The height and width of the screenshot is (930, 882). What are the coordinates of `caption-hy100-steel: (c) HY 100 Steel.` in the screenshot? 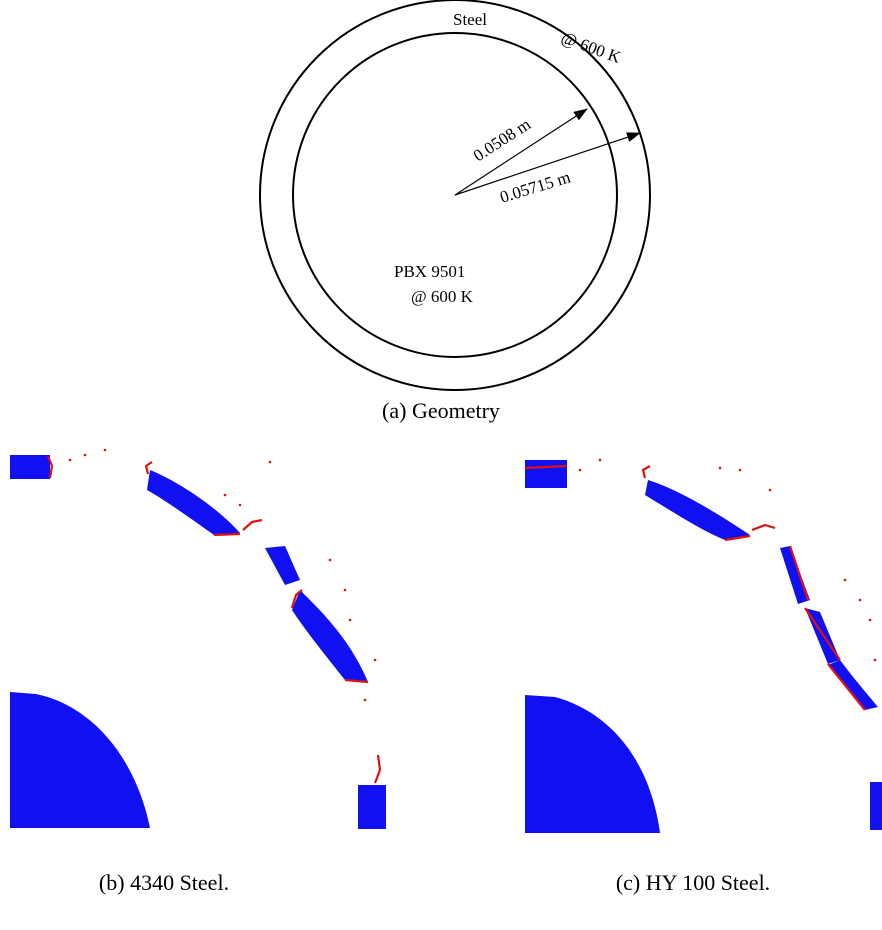 It's located at (693, 882).